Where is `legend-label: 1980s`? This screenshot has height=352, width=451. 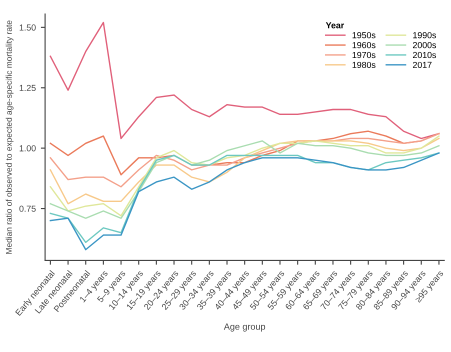
legend-label: 1980s is located at coordinates (364, 65).